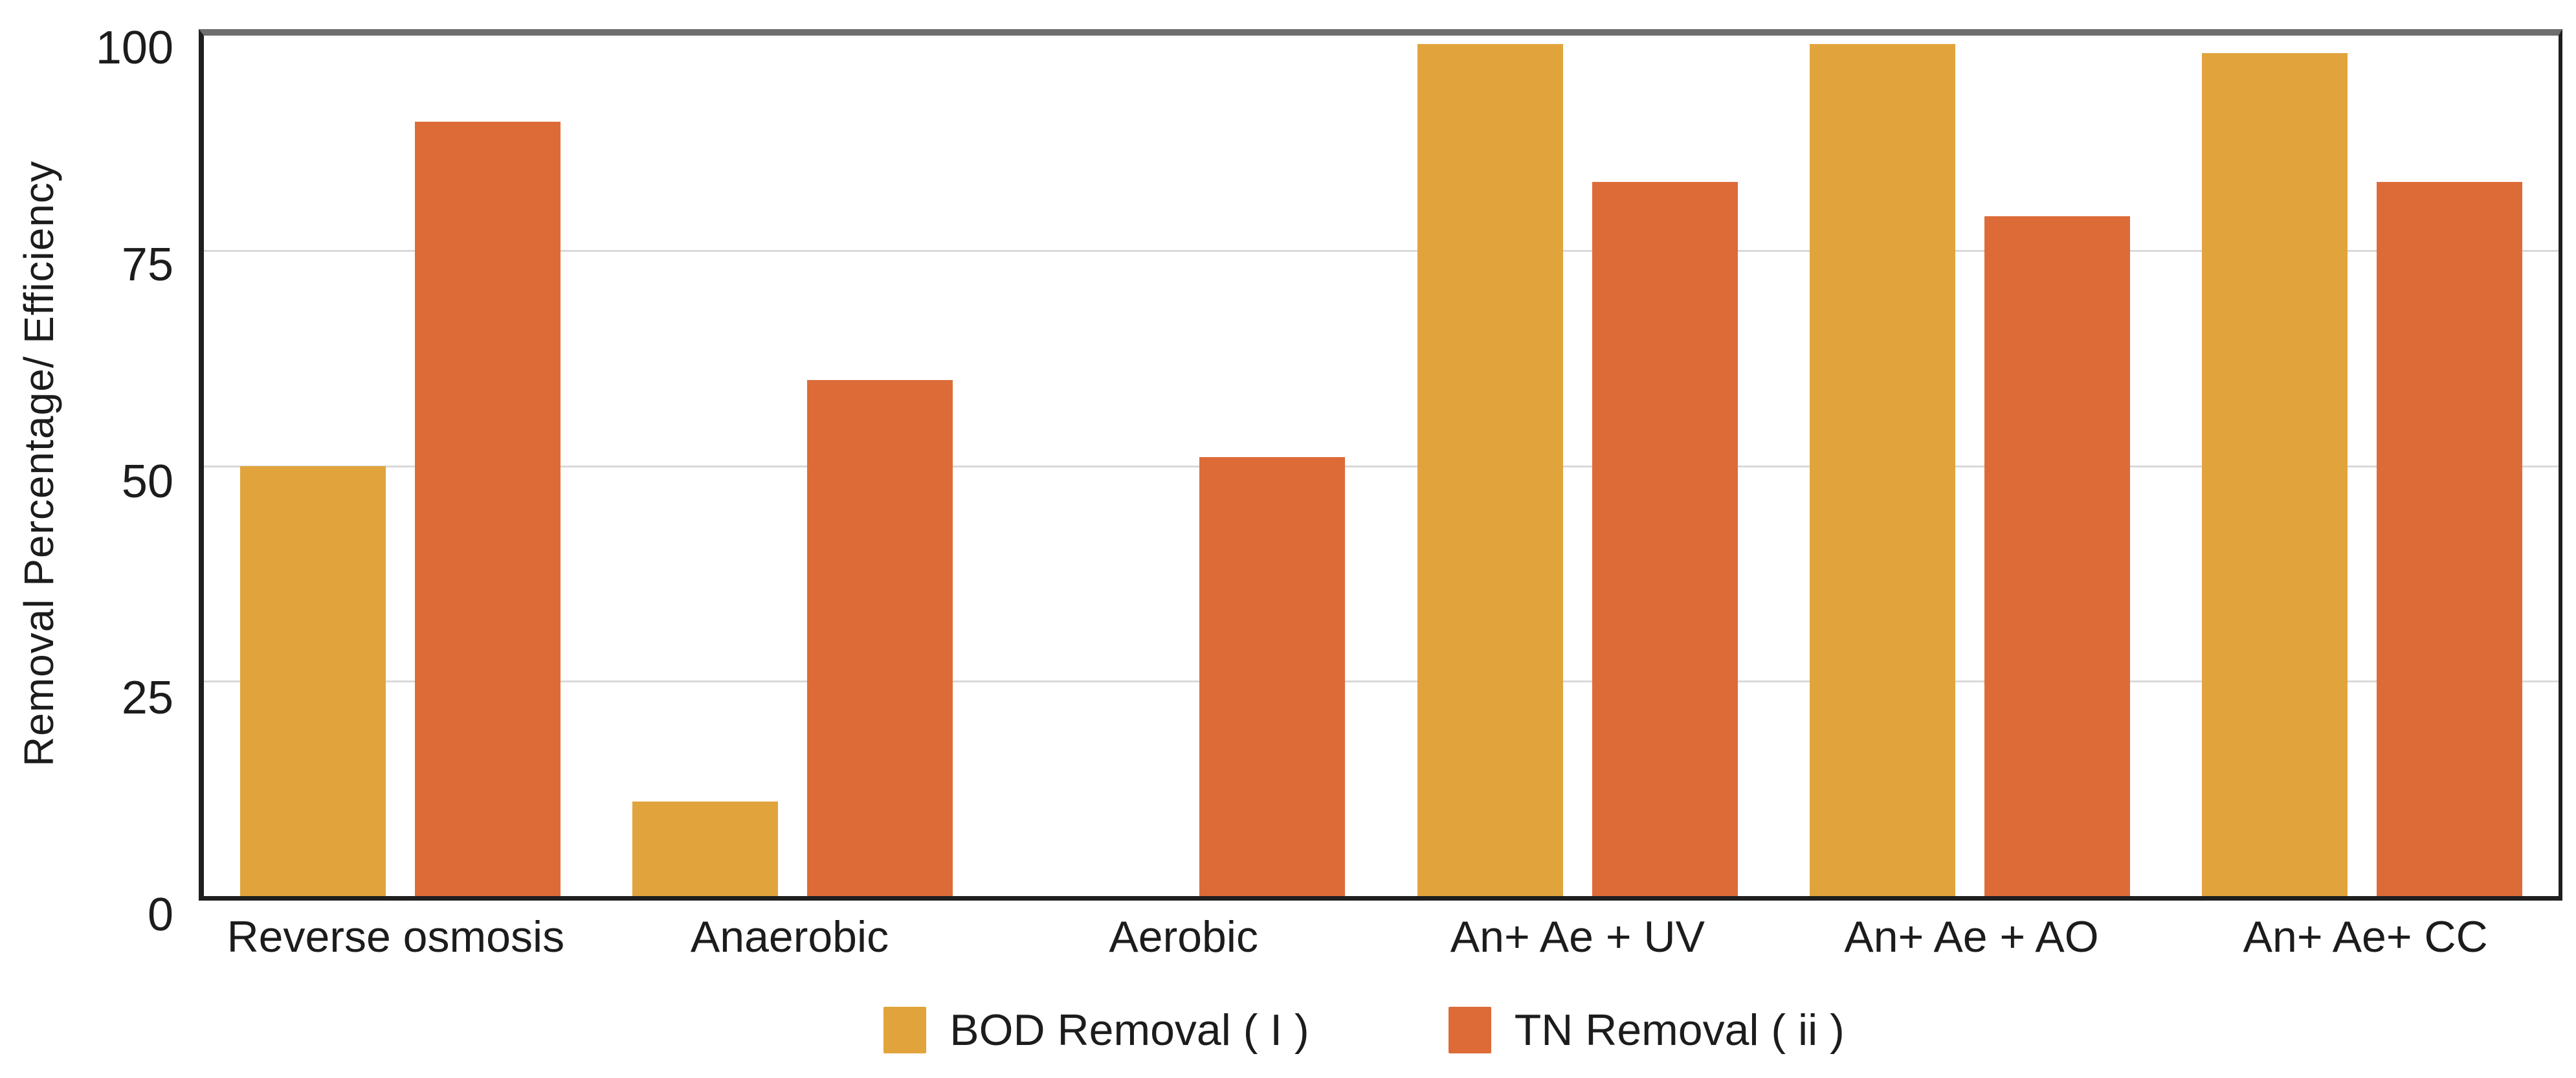 This screenshot has height=1078, width=2576. Describe the element at coordinates (2365, 937) in the screenshot. I see `x-category-label: An+ Ae+ CC` at that location.